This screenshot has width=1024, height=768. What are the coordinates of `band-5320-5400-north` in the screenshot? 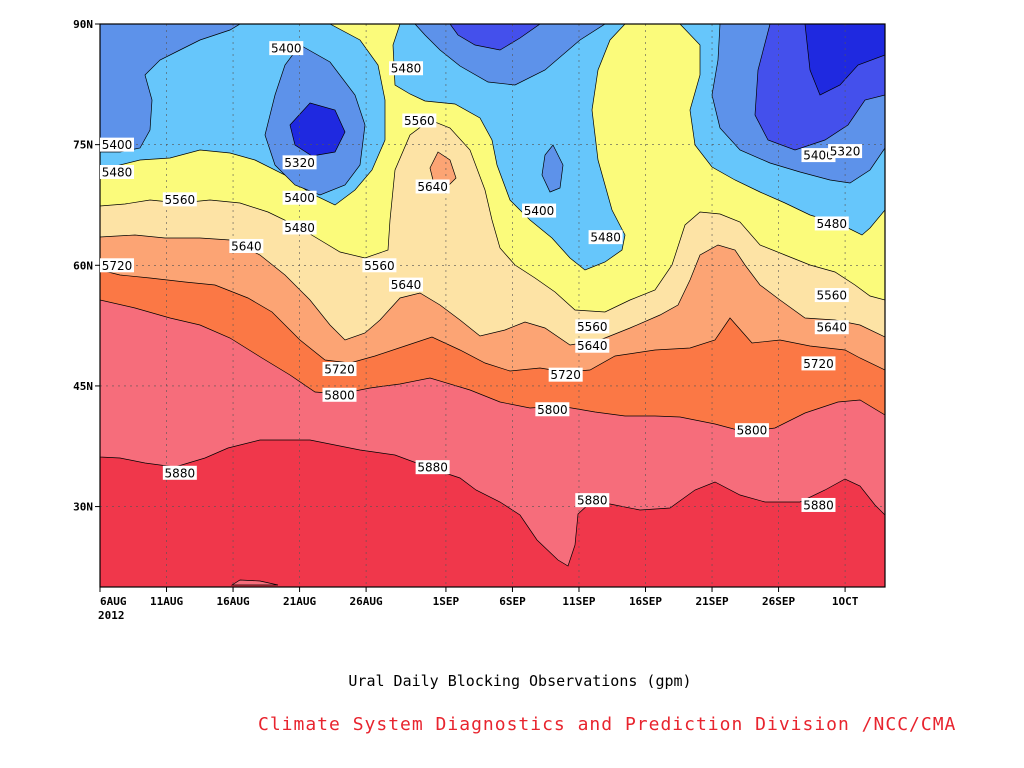 It's located at (510, 55).